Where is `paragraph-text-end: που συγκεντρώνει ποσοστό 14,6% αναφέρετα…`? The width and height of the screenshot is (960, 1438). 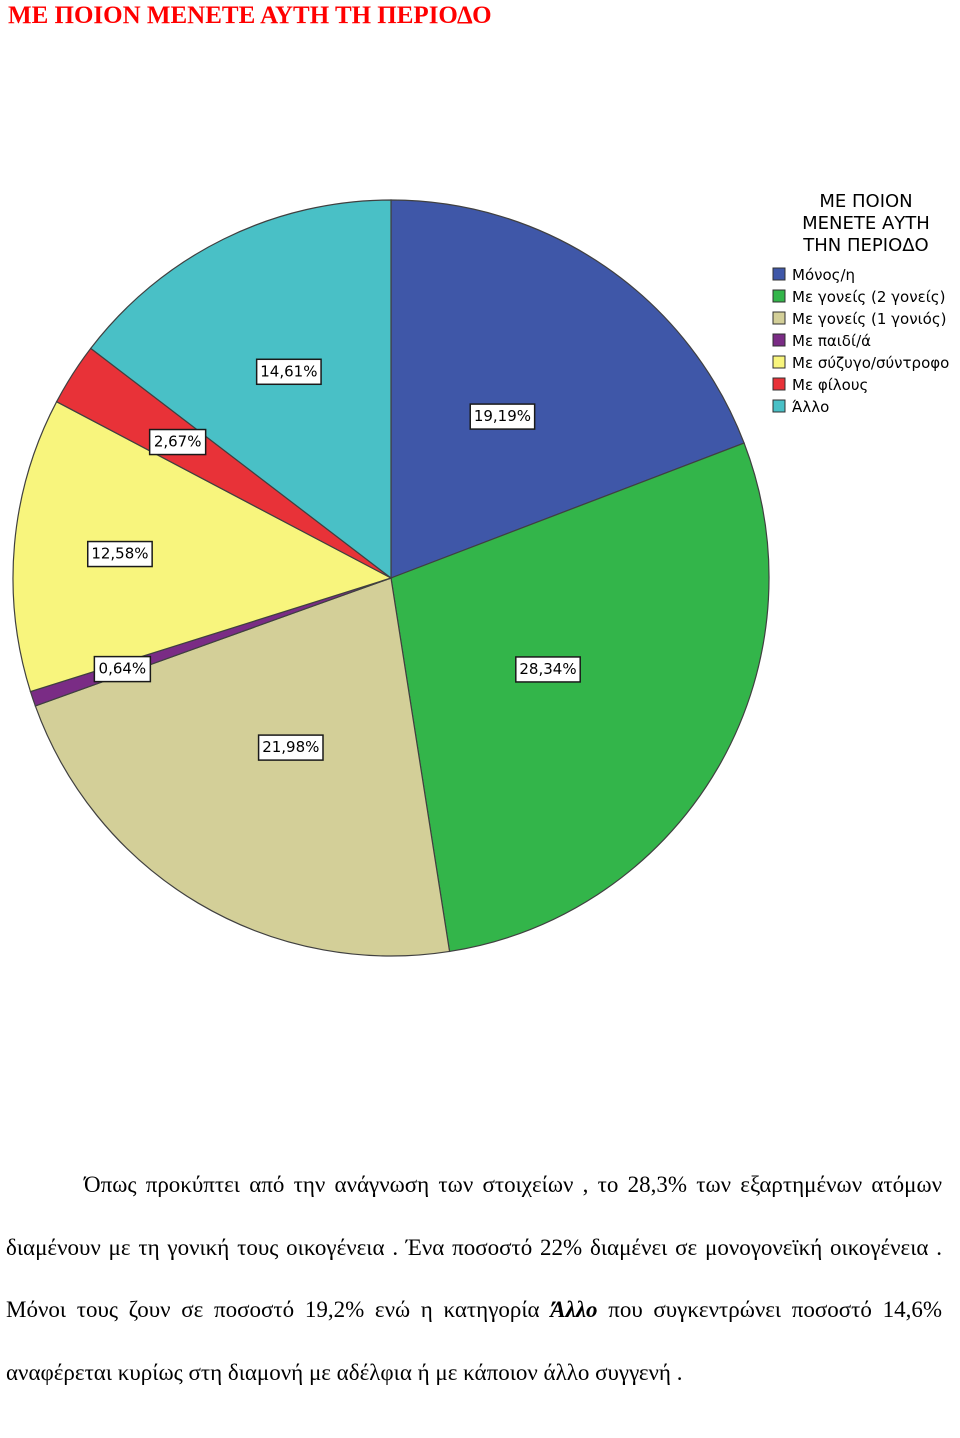
paragraph-text-end: που συγκεντρώνει ποσοστό 14,6% αναφέρετα… is located at coordinates (474, 1341).